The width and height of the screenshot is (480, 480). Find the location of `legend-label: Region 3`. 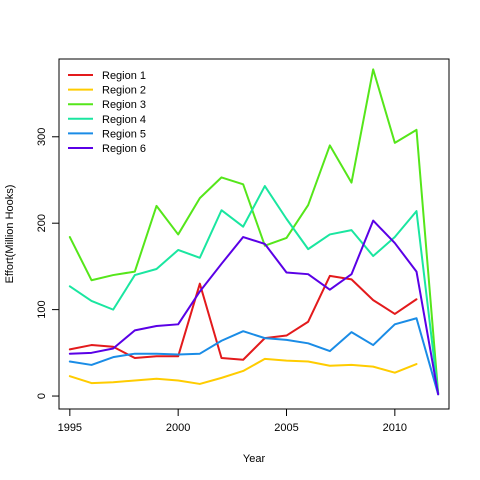

legend-label: Region 3 is located at coordinates (124, 105).